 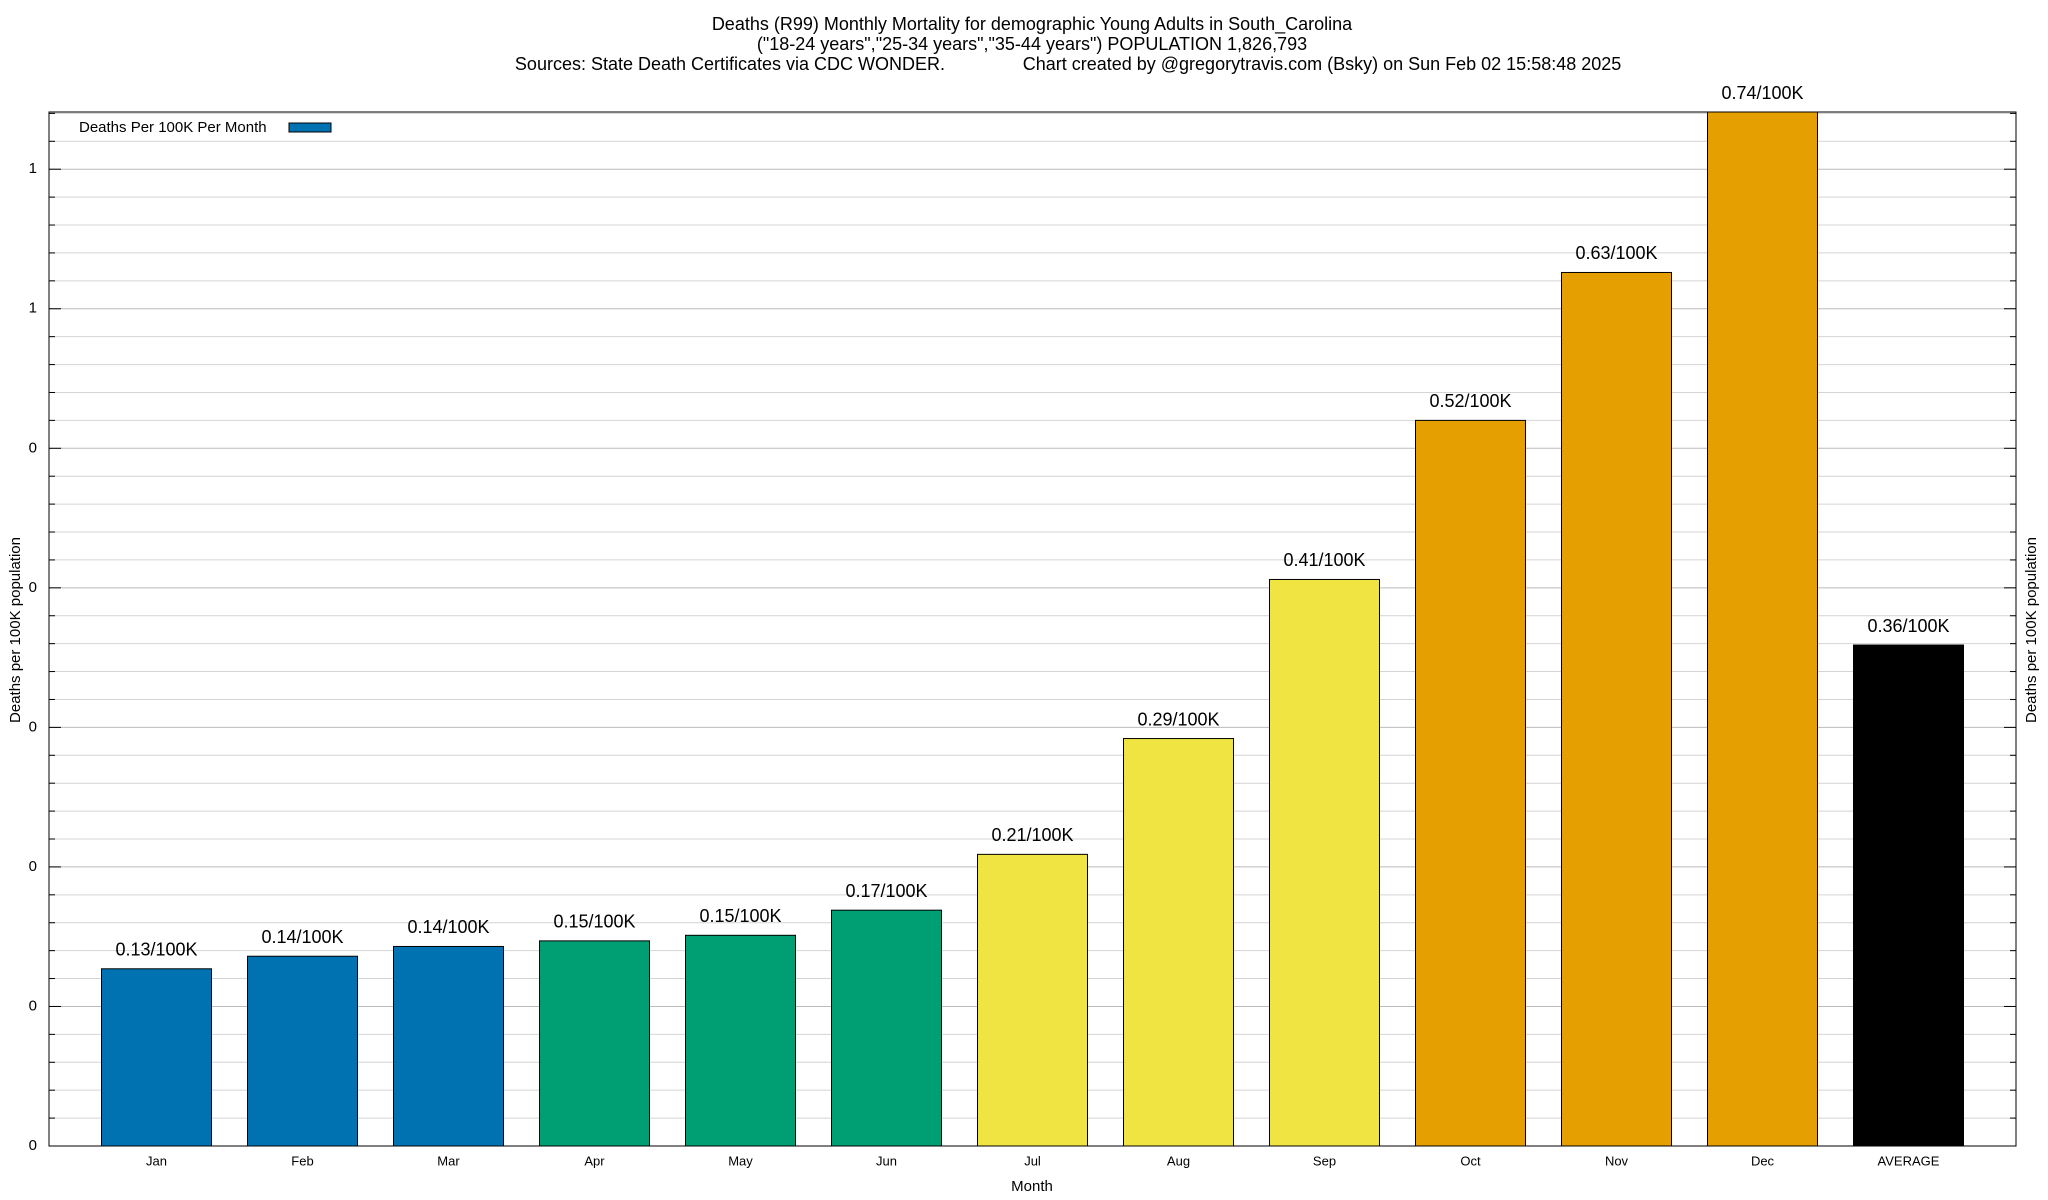 I want to click on value-label: 0.13/100K, so click(x=156, y=950).